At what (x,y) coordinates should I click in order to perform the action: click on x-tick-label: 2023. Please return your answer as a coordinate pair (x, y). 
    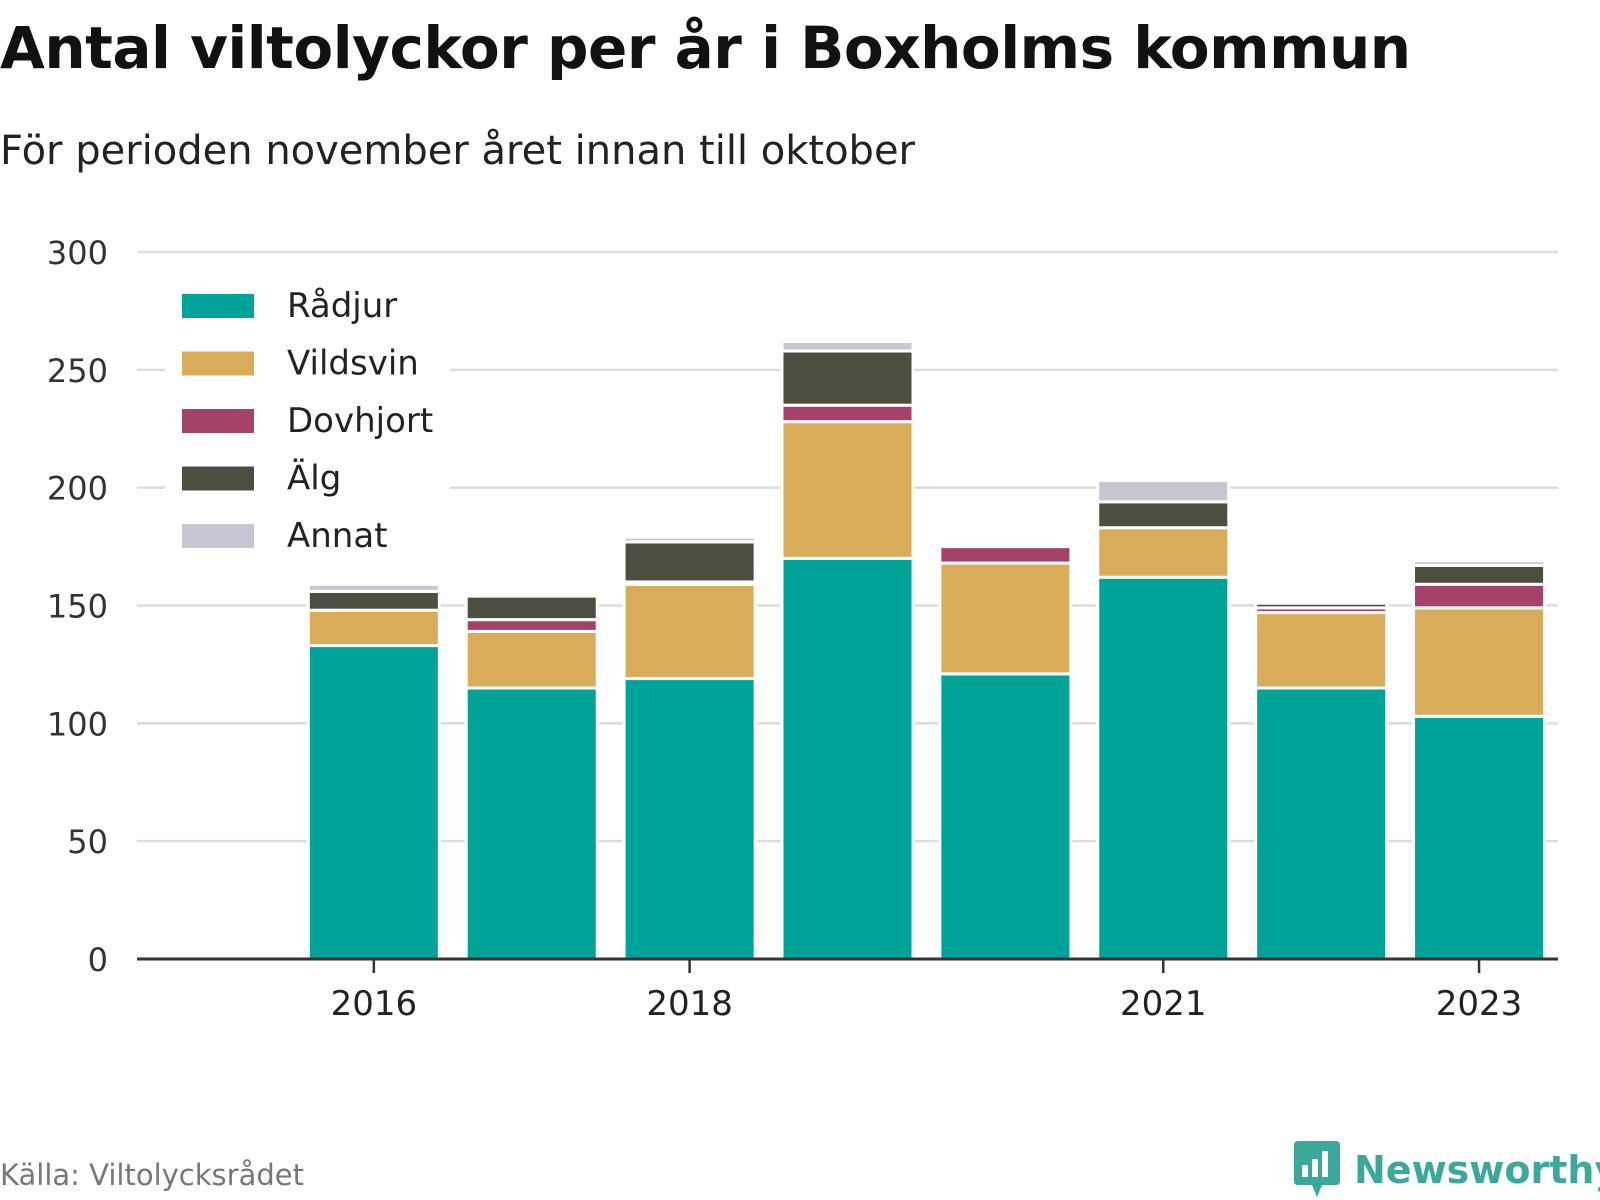
    Looking at the image, I should click on (1479, 1004).